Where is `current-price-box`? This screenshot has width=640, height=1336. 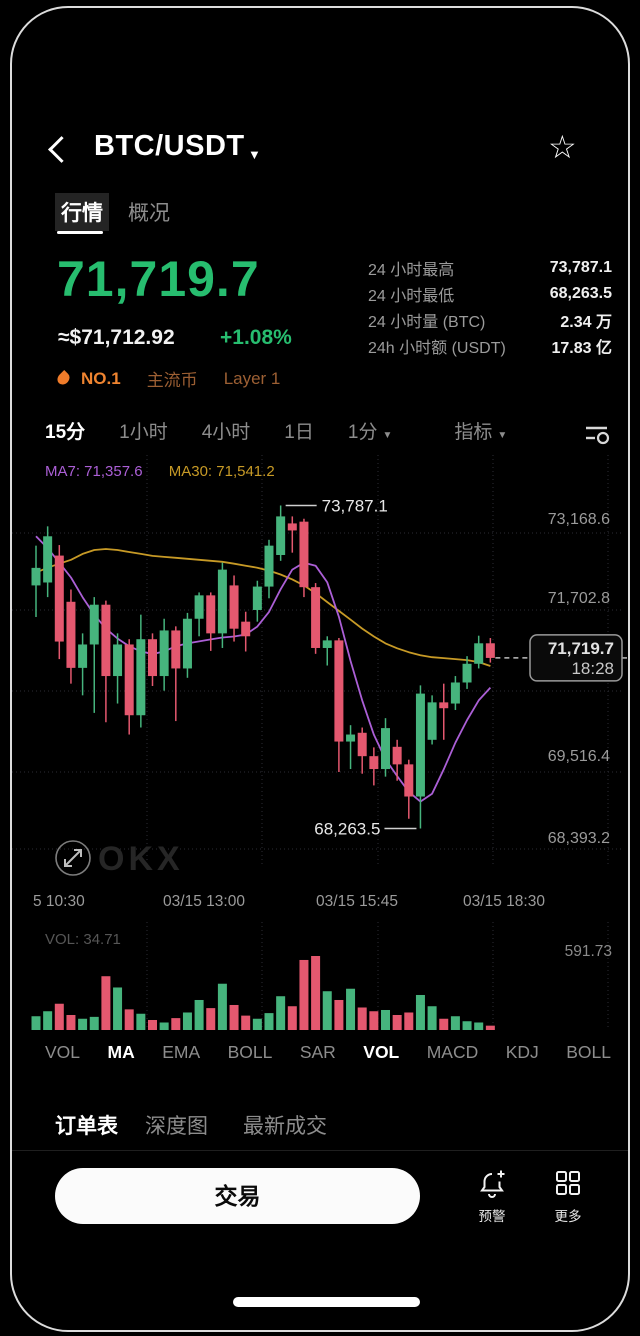
current-price-box is located at coordinates (576, 658).